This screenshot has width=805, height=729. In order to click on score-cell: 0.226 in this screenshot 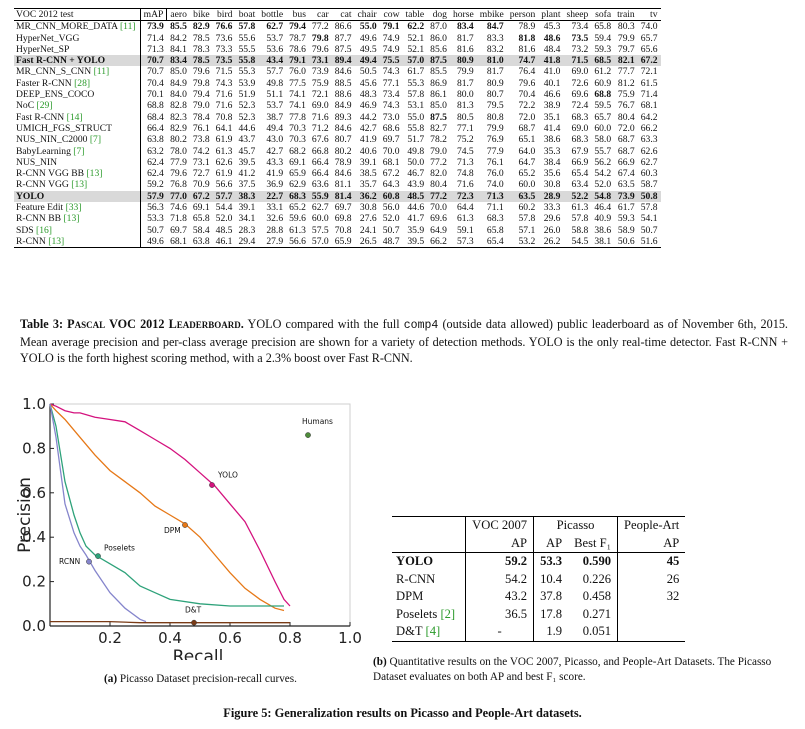, I will do `click(593, 579)`.